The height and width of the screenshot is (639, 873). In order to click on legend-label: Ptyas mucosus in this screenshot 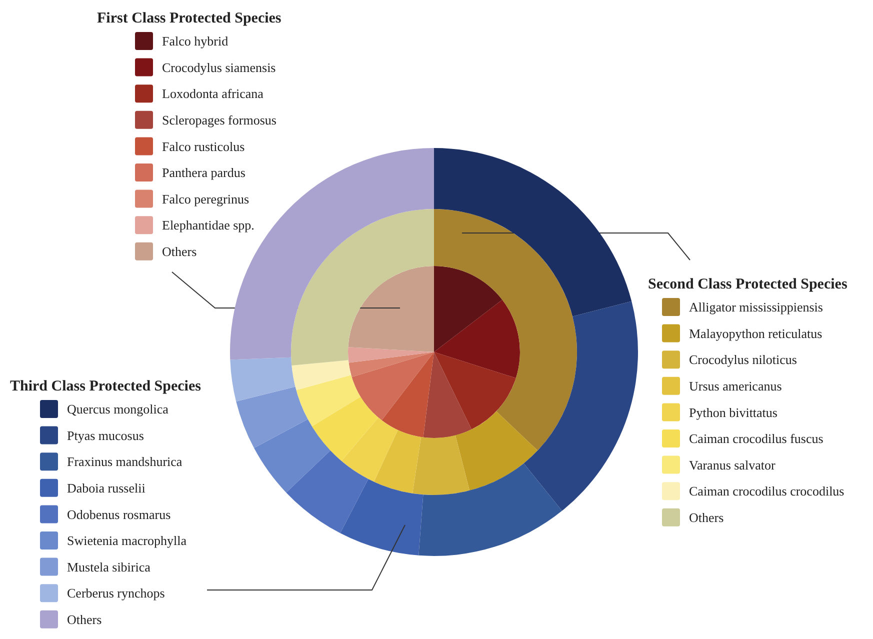, I will do `click(105, 435)`.